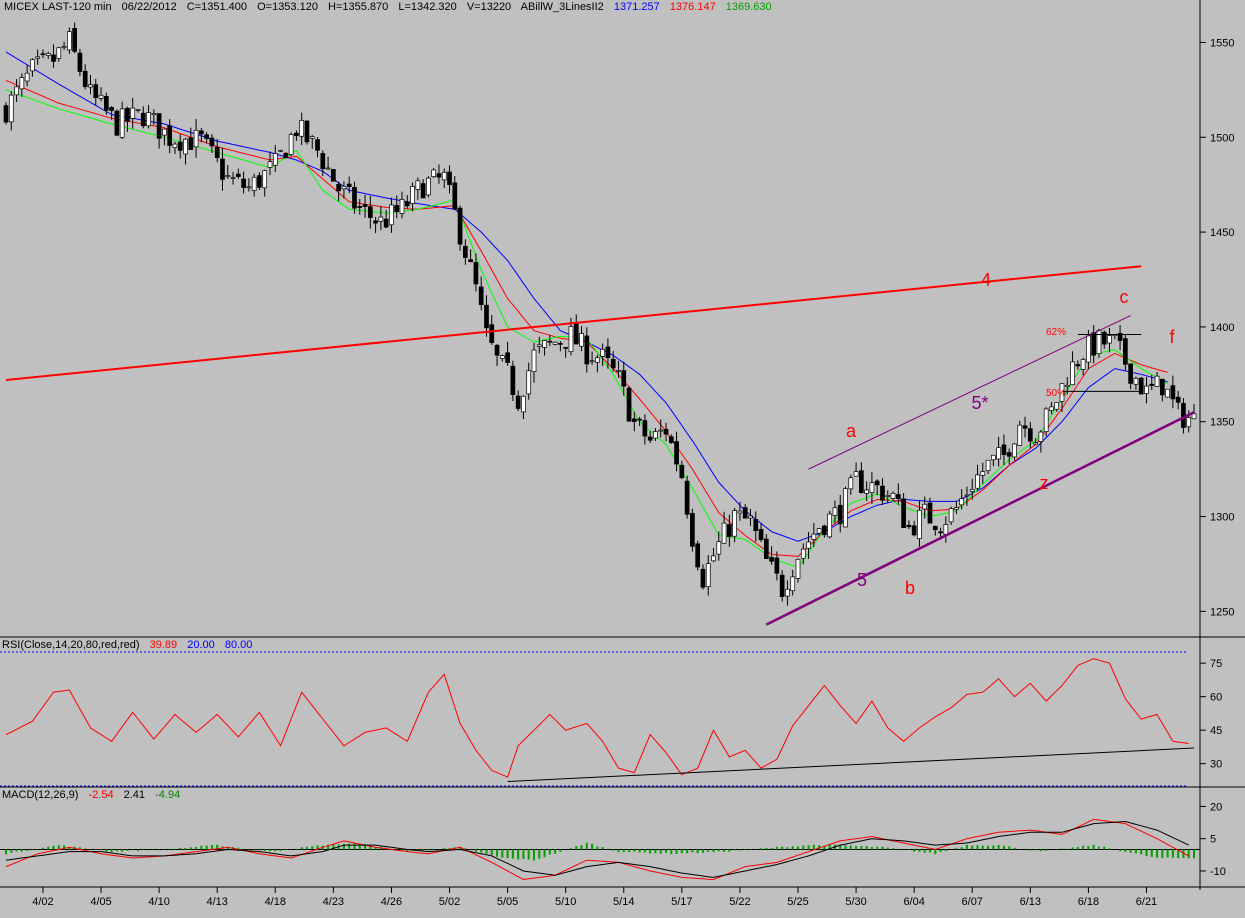 The image size is (1245, 918). I want to click on wave-label-b: b, so click(910, 588).